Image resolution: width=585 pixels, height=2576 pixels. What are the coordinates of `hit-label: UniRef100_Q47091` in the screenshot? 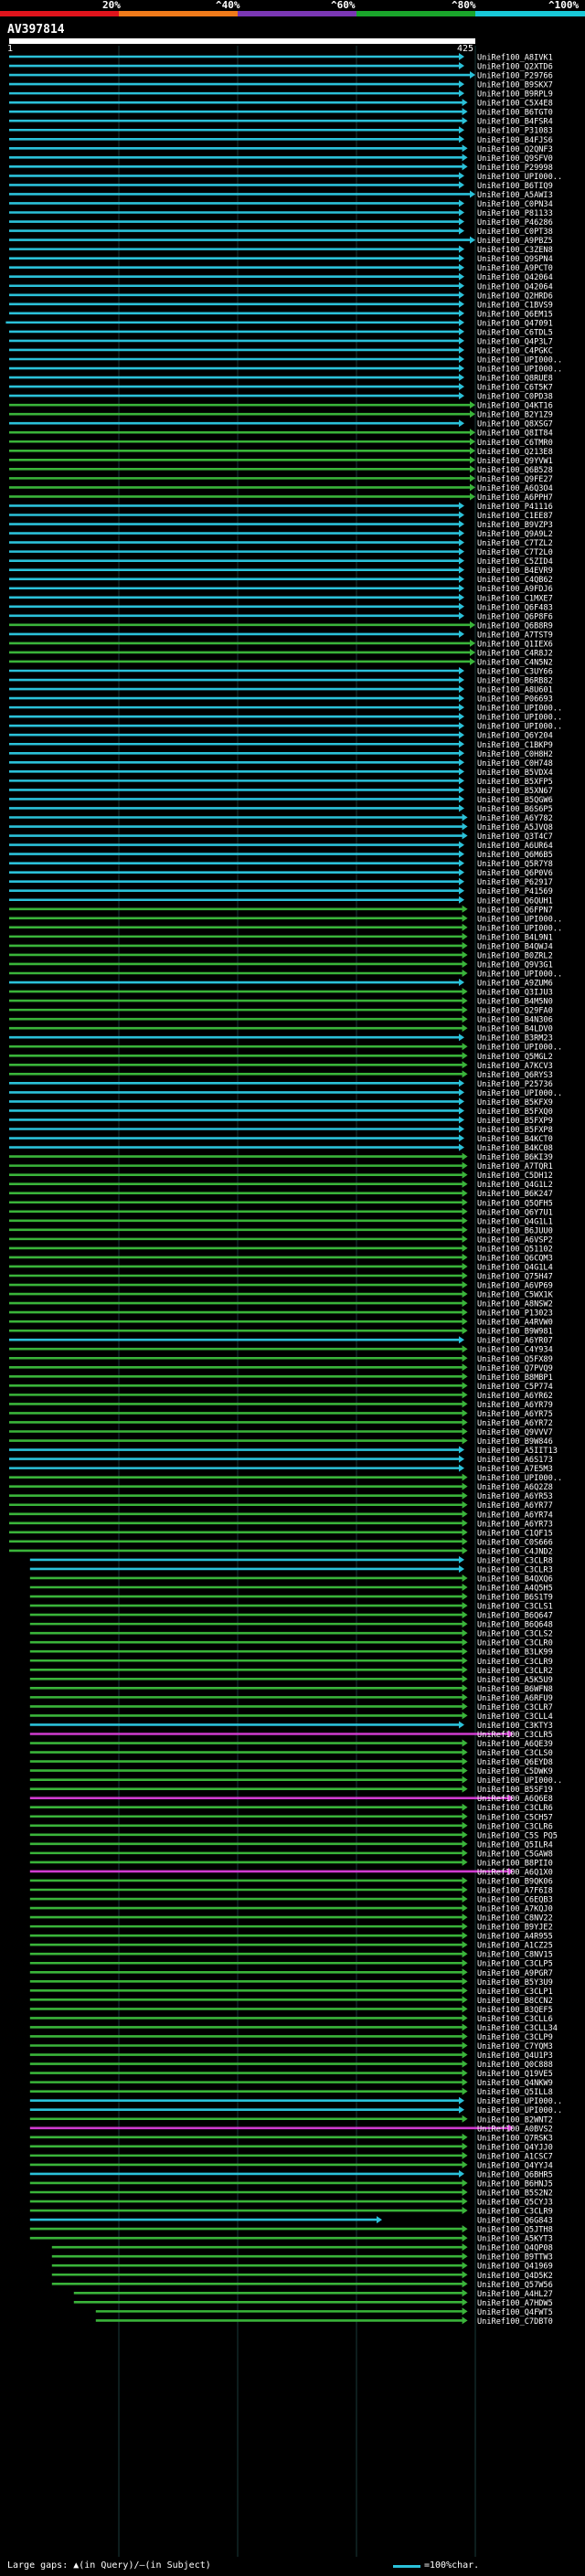 It's located at (515, 323).